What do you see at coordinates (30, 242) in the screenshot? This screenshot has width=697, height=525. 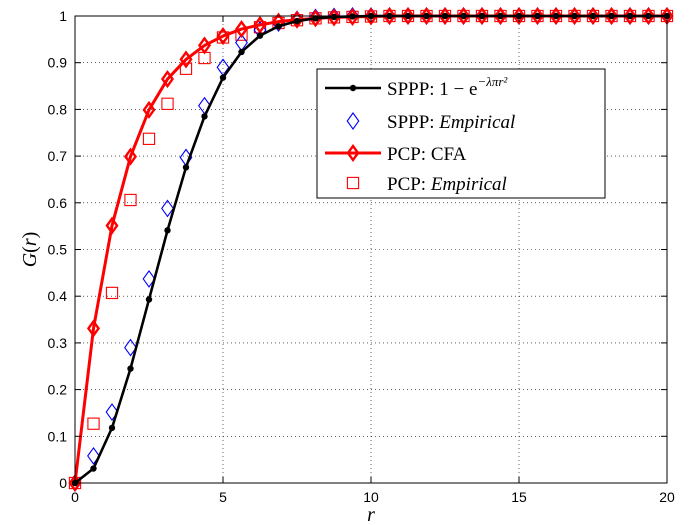 I see `y-axis-label-variable: r` at bounding box center [30, 242].